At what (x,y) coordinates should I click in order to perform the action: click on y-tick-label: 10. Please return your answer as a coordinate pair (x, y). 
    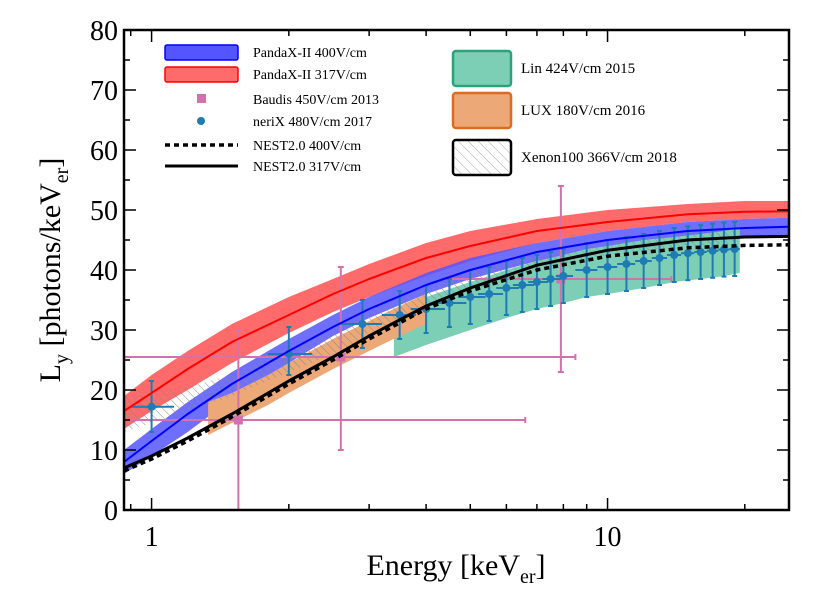
    Looking at the image, I should click on (104, 451).